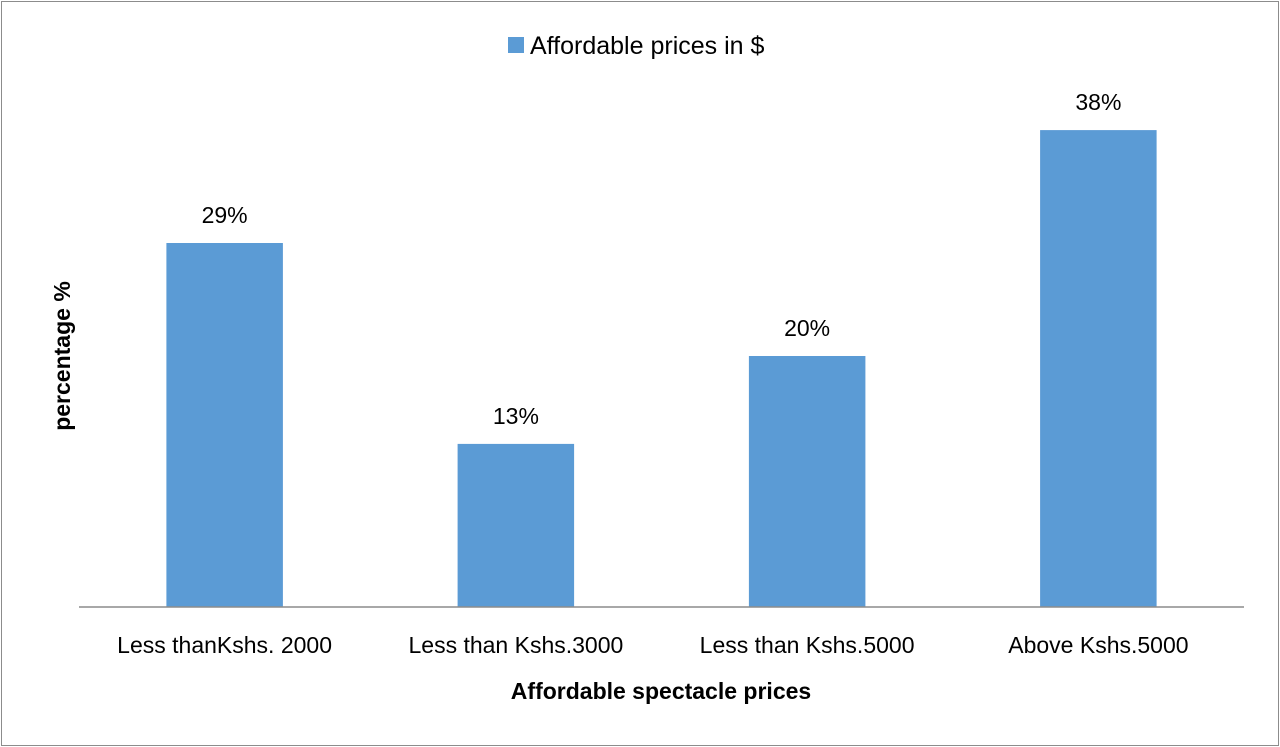  I want to click on legend-swatch, so click(516, 45).